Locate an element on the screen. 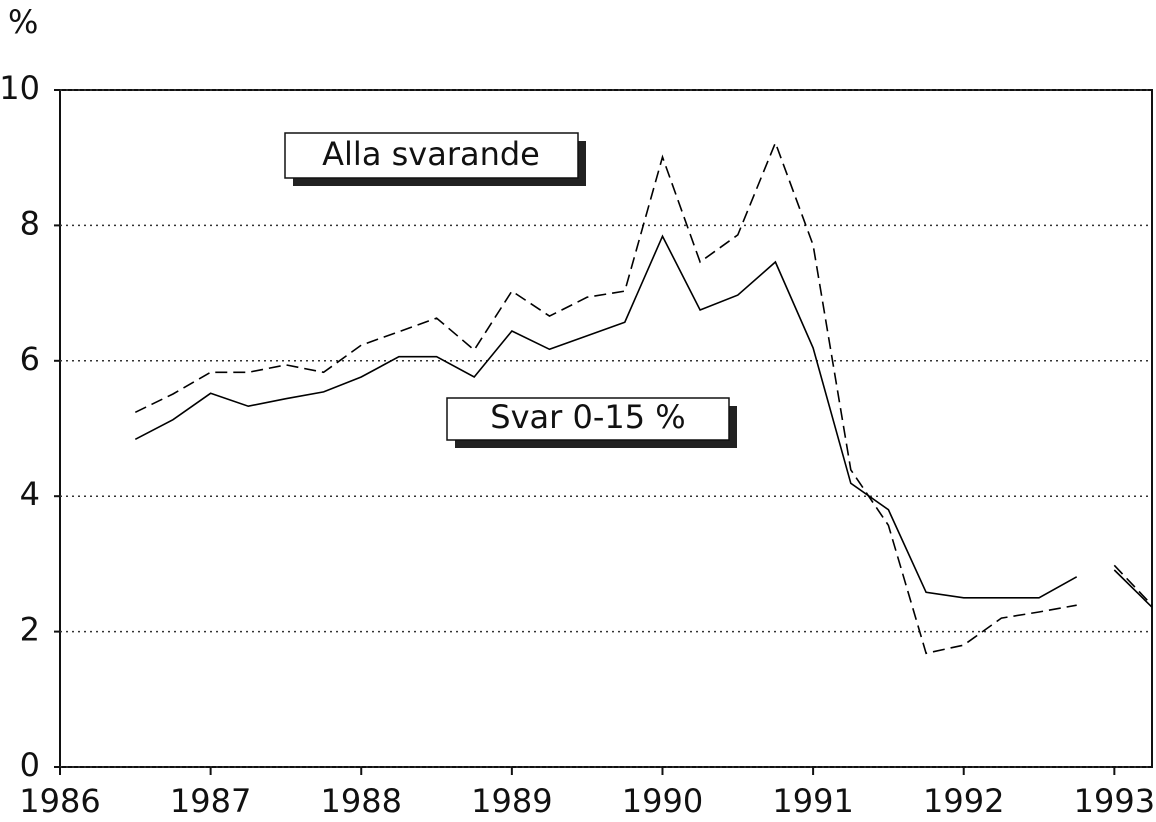  x-tick-label: 1987 is located at coordinates (210, 801).